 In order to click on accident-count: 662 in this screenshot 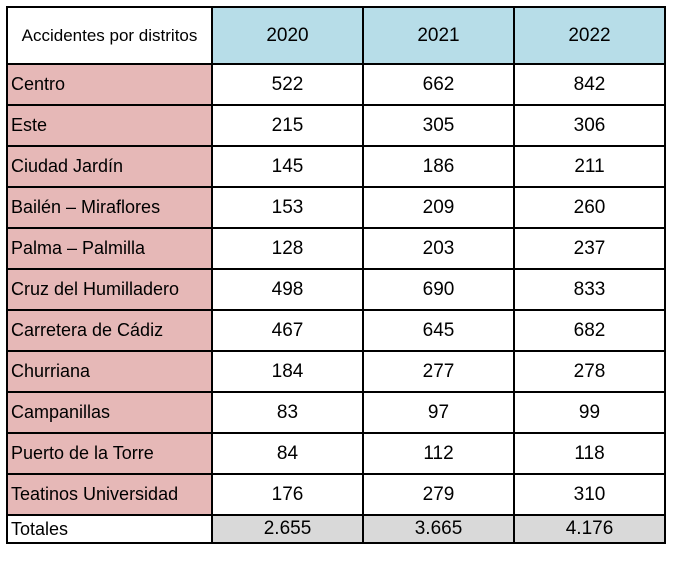, I will do `click(438, 84)`.